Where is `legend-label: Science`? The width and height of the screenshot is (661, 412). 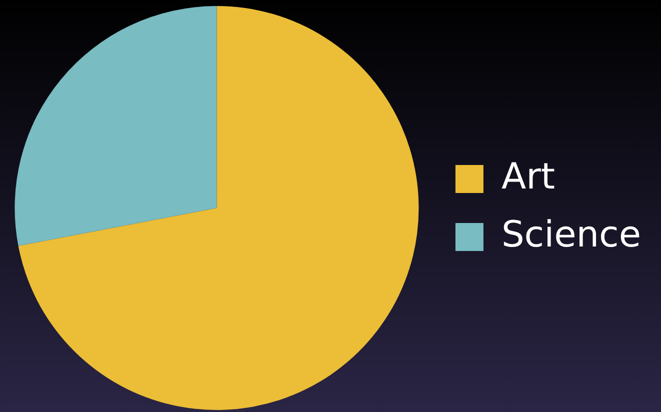 legend-label: Science is located at coordinates (571, 235).